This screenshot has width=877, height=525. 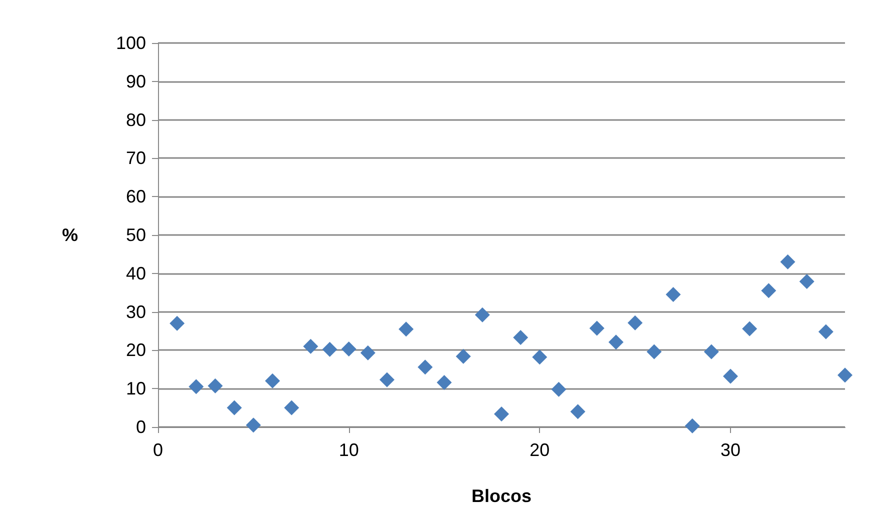 I want to click on y-axis-title: %, so click(x=70, y=235).